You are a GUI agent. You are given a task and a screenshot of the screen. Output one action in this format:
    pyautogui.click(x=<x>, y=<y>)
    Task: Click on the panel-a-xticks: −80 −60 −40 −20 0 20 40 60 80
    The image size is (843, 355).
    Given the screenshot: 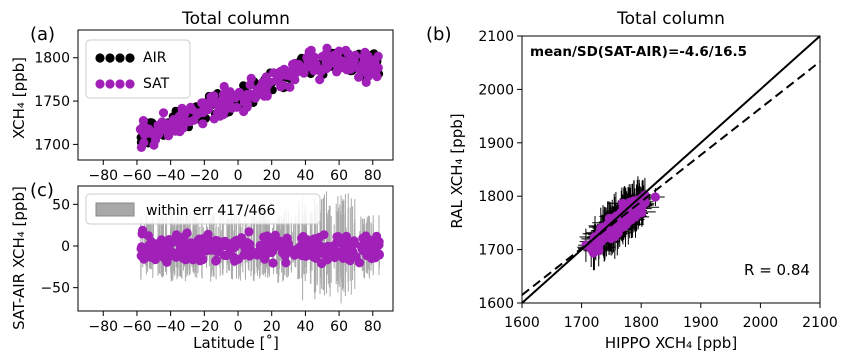 What is the action you would take?
    pyautogui.click(x=235, y=172)
    